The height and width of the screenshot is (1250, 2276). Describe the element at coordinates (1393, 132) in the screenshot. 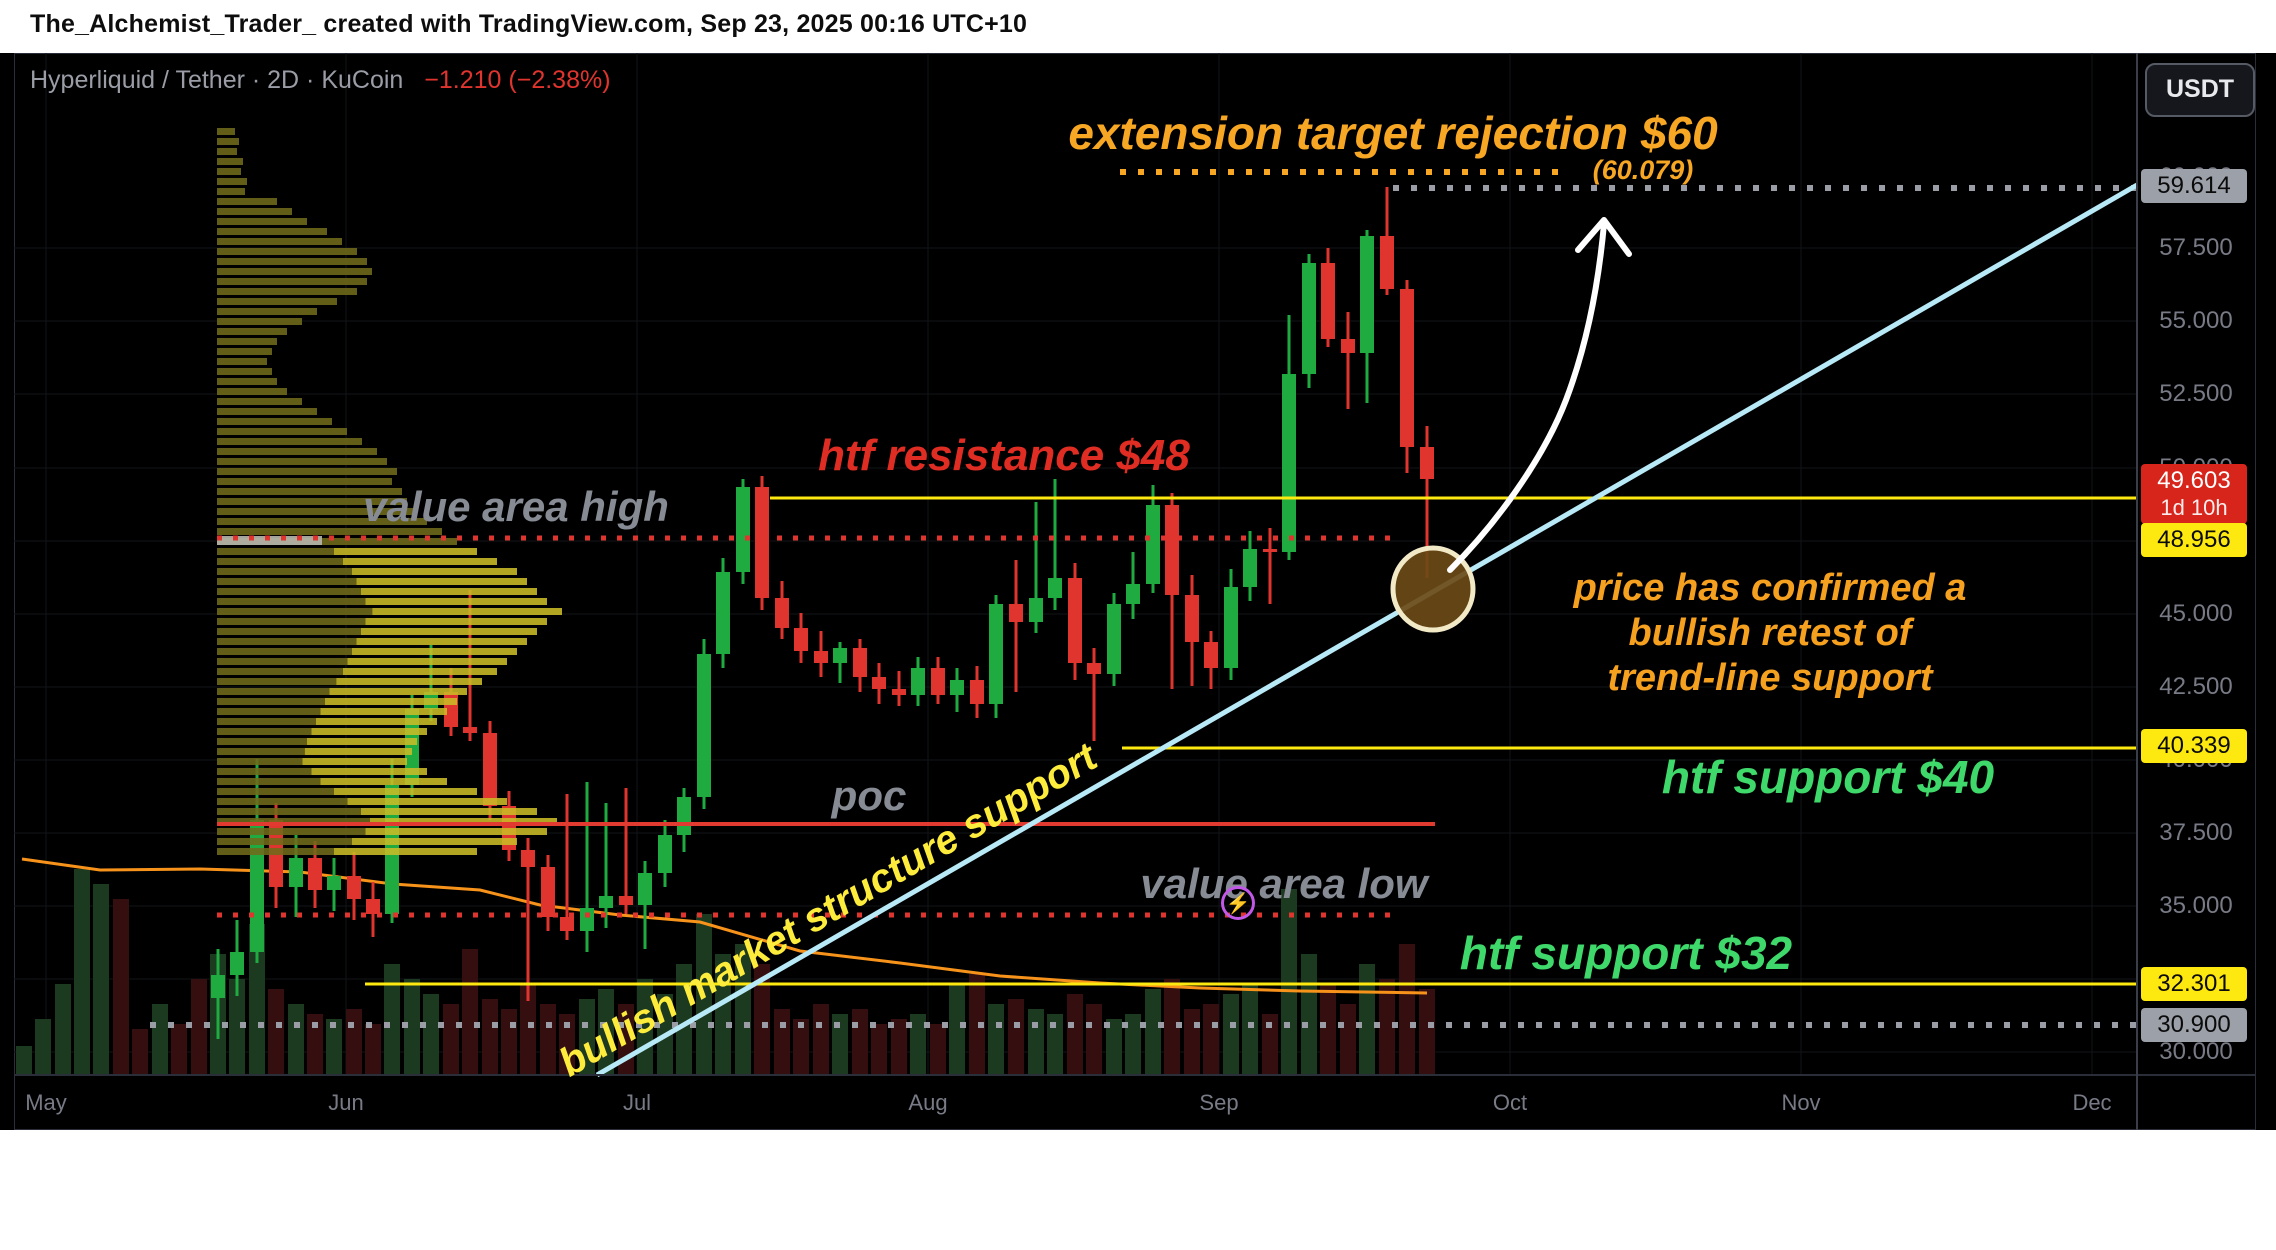

I see `annotation-extension-target: extension target rejection $60` at that location.